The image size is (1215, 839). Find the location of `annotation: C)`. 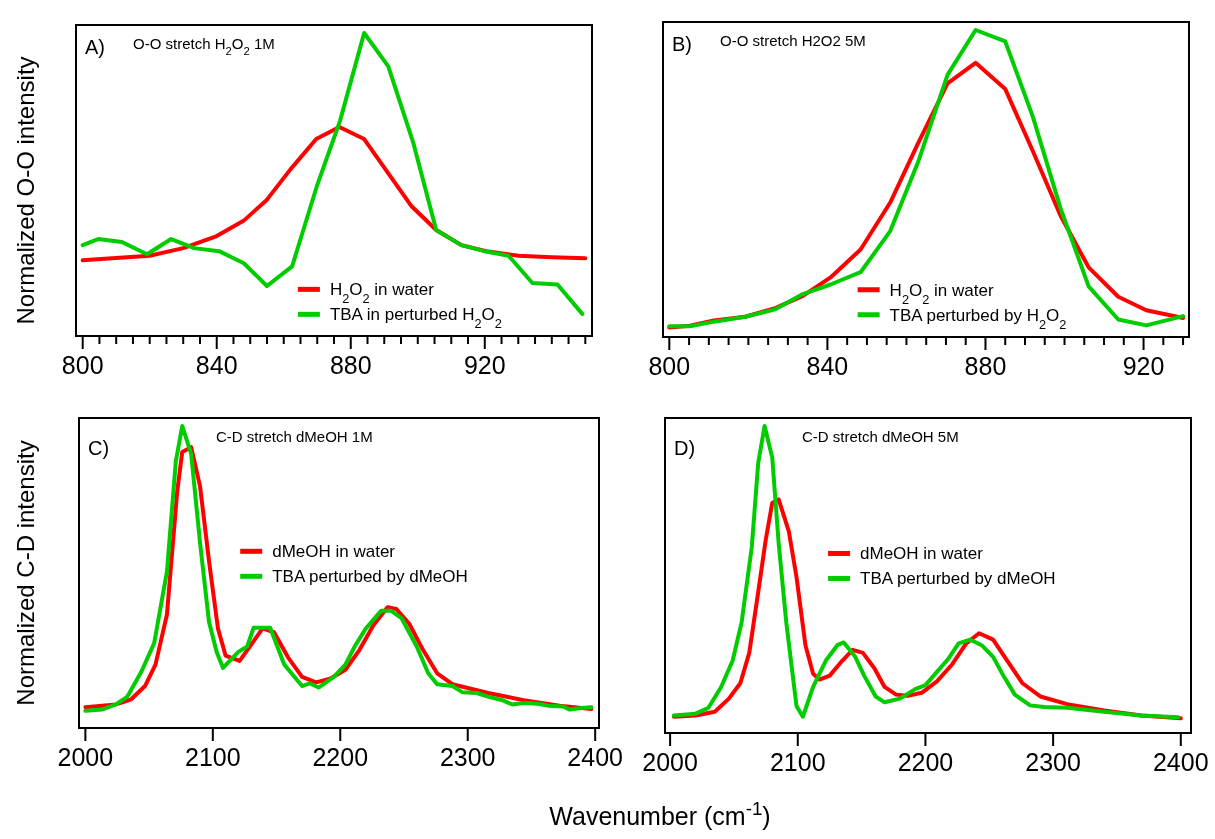

annotation: C) is located at coordinates (99, 448).